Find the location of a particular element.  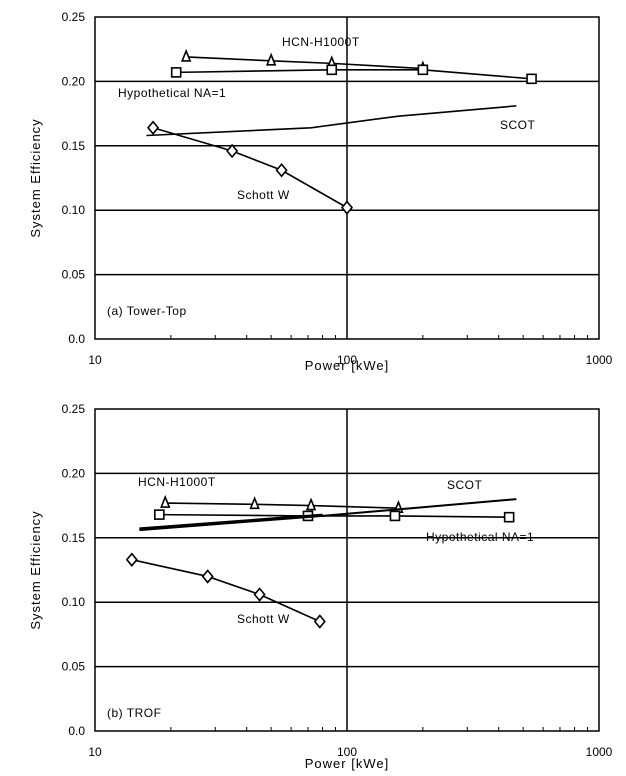

panel-title: (a) Tower-Top is located at coordinates (147, 311).